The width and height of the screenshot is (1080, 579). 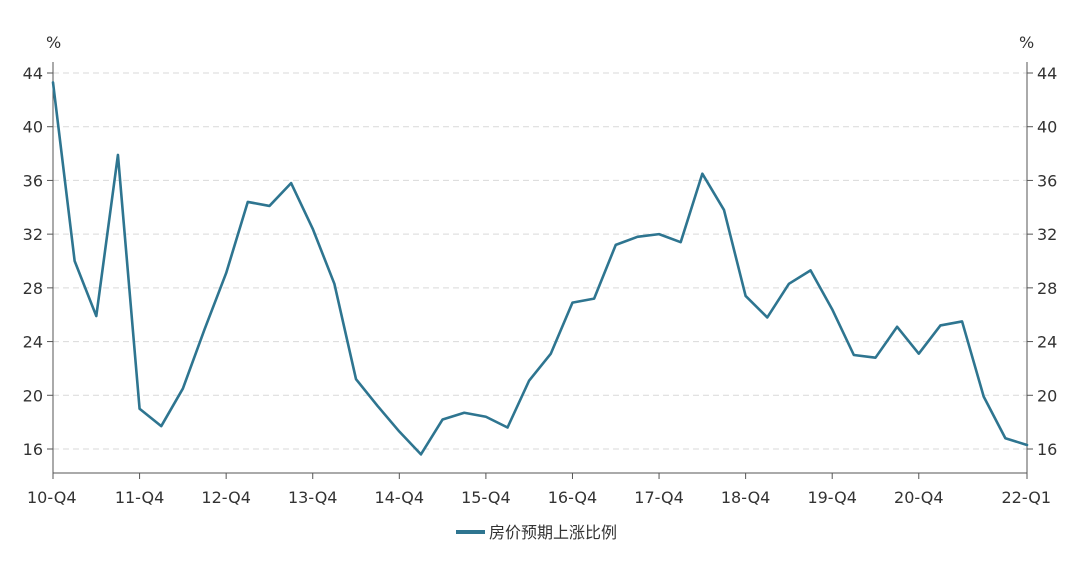 I want to click on x-tick-label: 11-Q4, so click(x=140, y=497).